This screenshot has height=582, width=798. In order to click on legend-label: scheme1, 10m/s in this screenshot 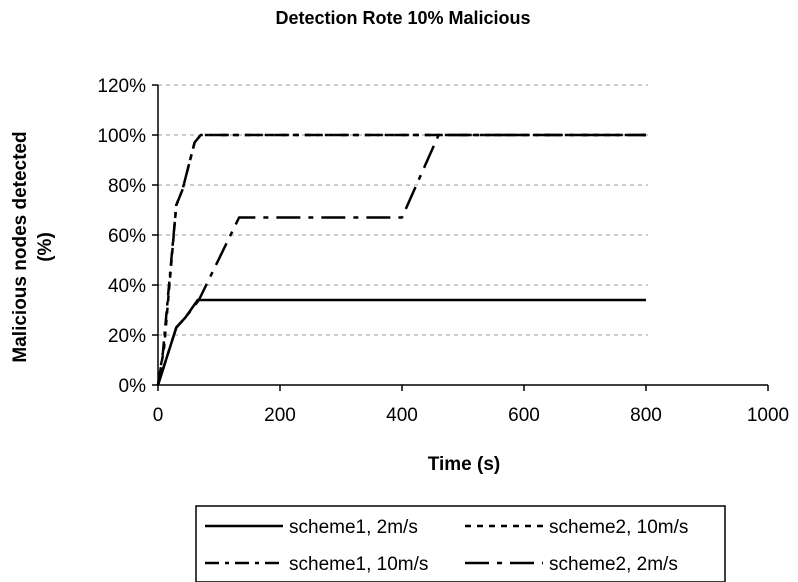, I will do `click(358, 564)`.